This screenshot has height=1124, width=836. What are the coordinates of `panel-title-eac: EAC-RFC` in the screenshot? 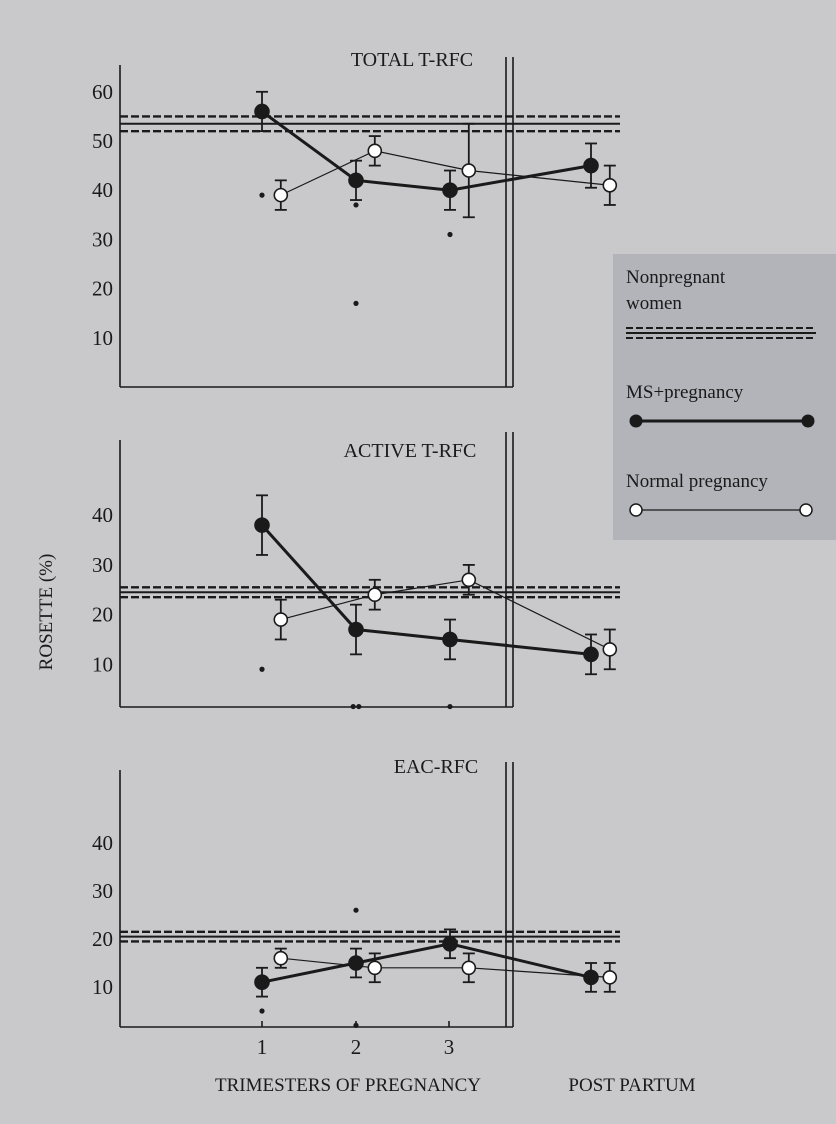 It's located at (436, 767).